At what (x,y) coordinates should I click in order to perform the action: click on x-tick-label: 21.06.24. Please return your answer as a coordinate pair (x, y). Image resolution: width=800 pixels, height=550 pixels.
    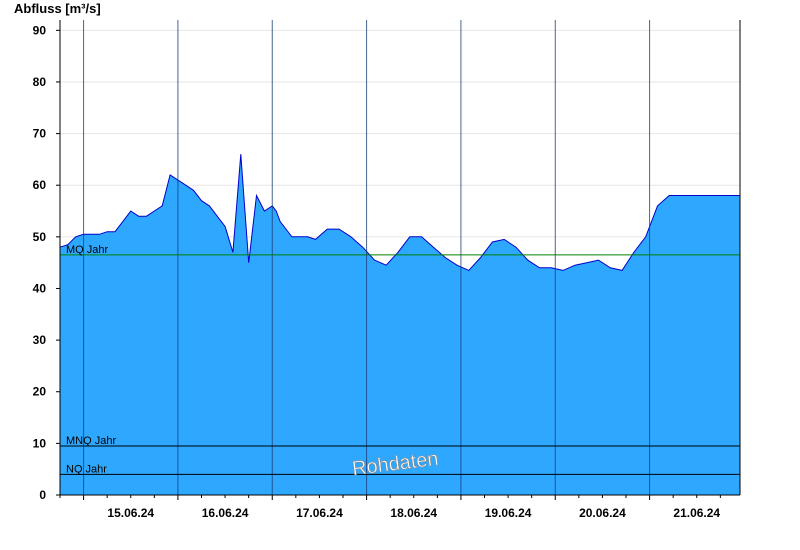
    Looking at the image, I should click on (696, 513).